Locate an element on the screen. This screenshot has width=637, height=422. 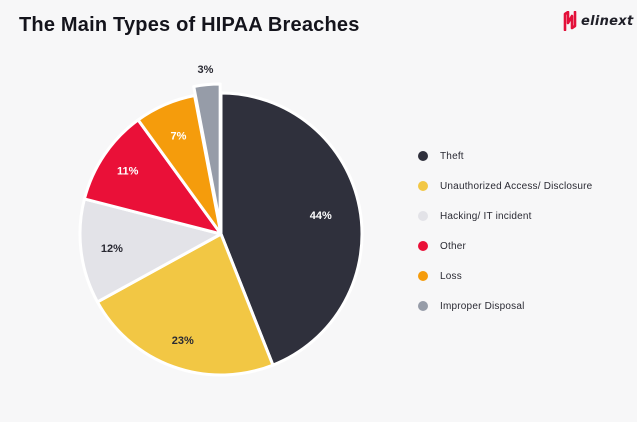
legend-label: Improper Disposal is located at coordinates (482, 306).